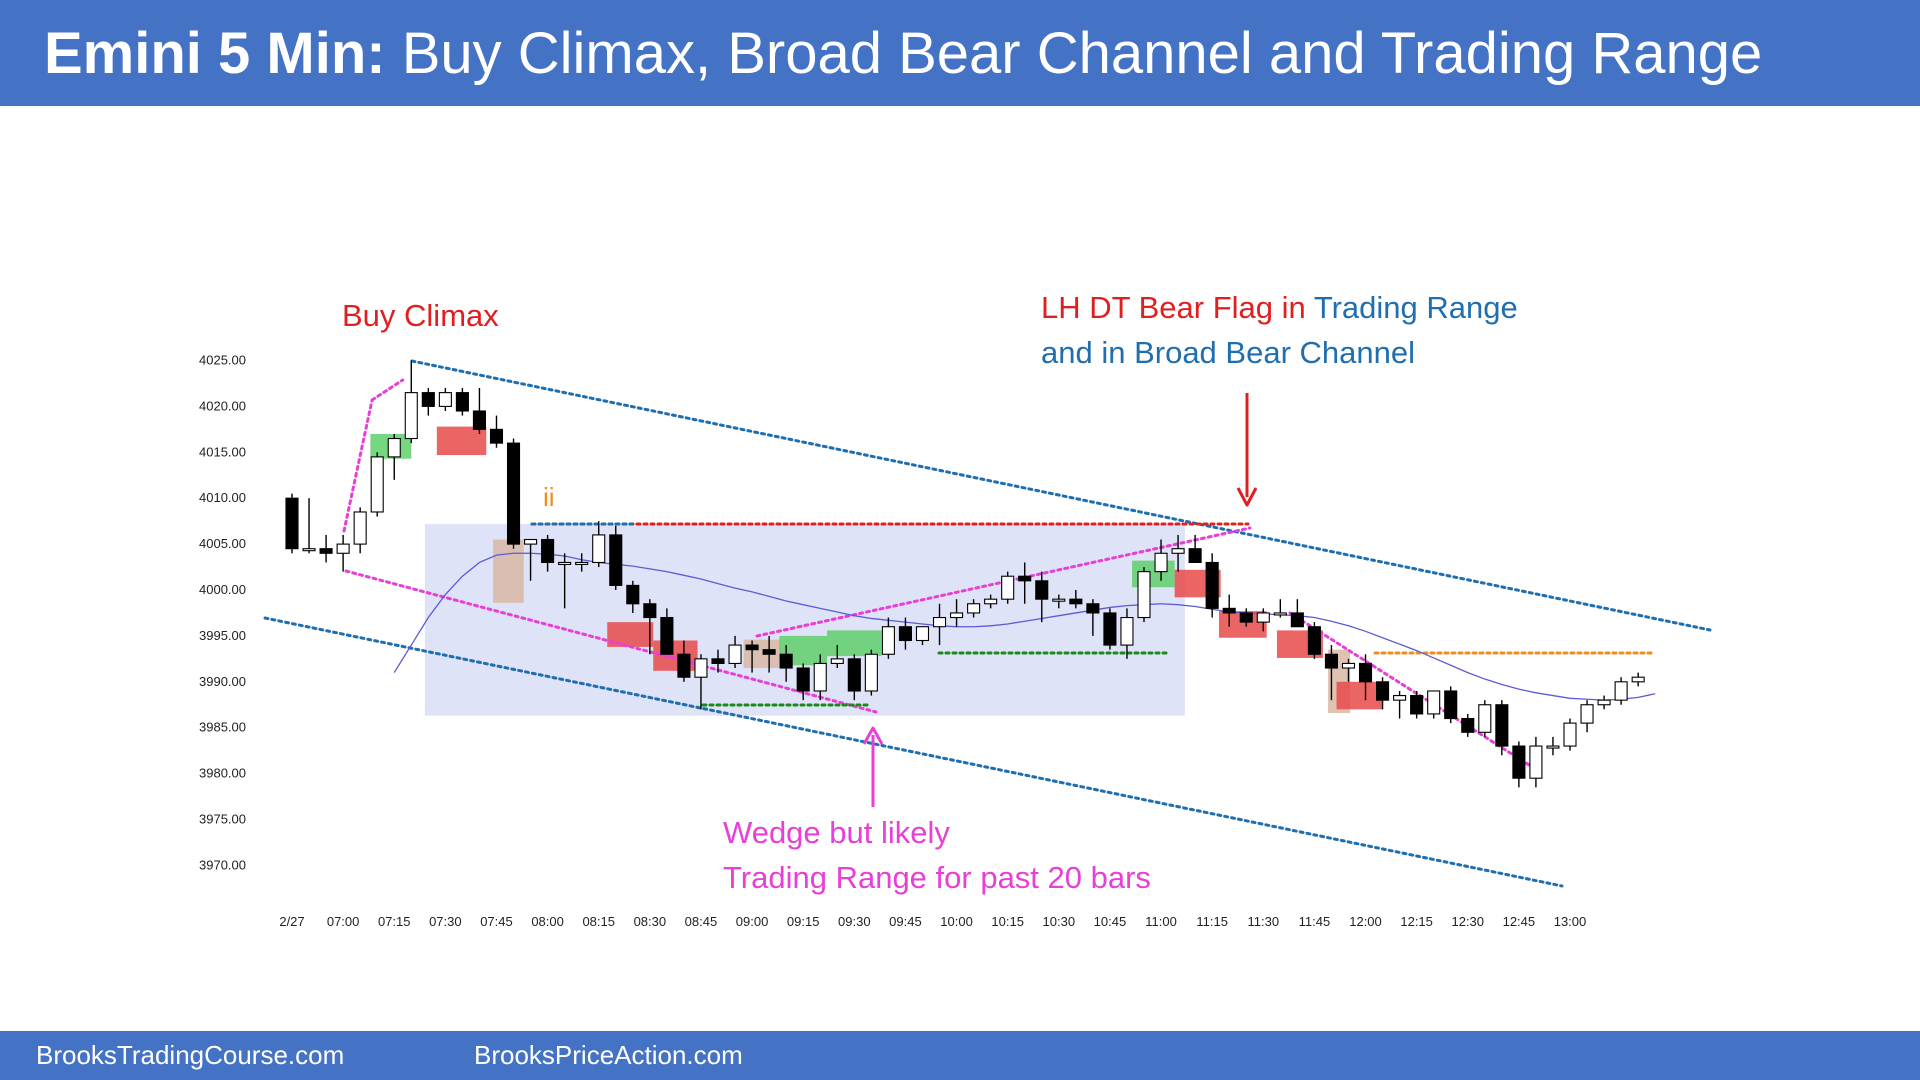 The image size is (1920, 1080). I want to click on x-tick-label: 09:45, so click(905, 921).